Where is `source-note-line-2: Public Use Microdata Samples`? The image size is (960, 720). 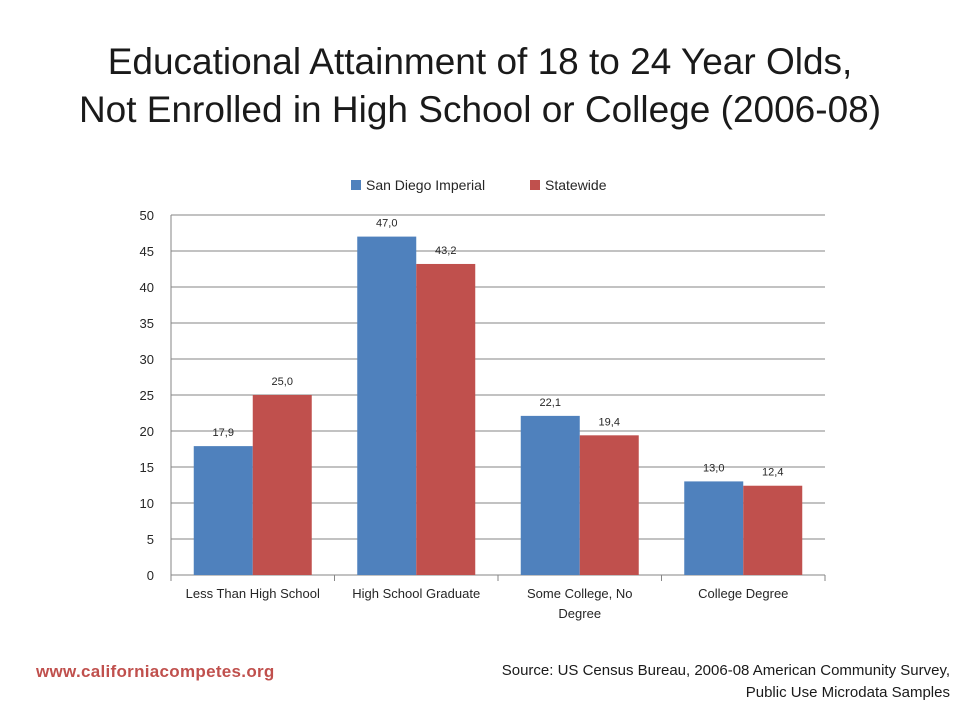 source-note-line-2: Public Use Microdata Samples is located at coordinates (847, 692).